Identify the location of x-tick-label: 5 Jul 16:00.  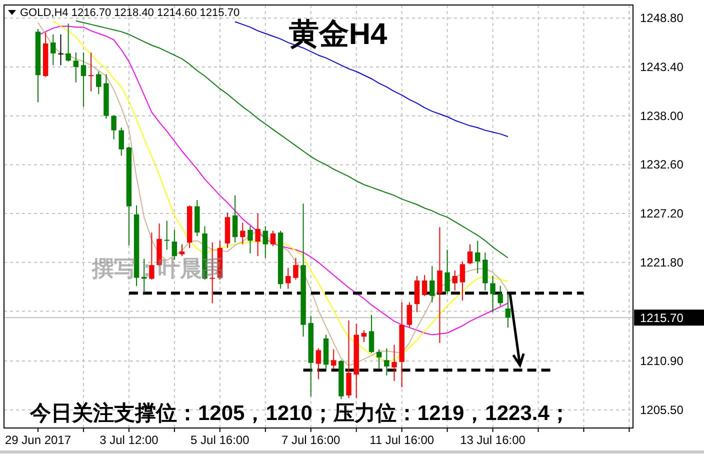
(220, 440).